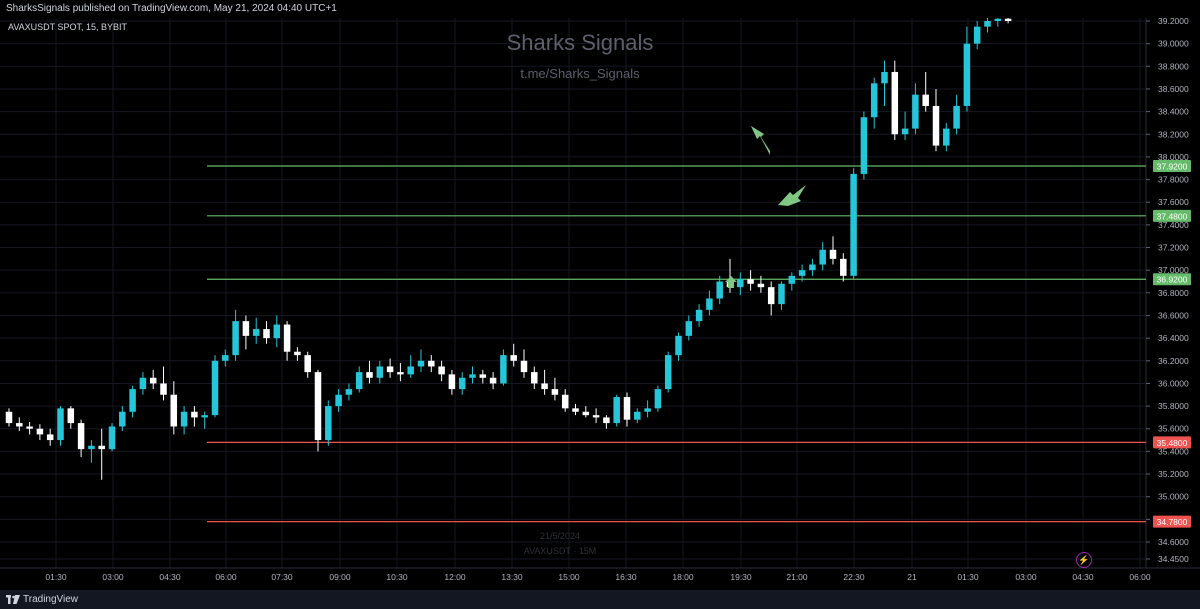 The width and height of the screenshot is (1200, 609). I want to click on annotation-arrow-left, so click(792, 195).